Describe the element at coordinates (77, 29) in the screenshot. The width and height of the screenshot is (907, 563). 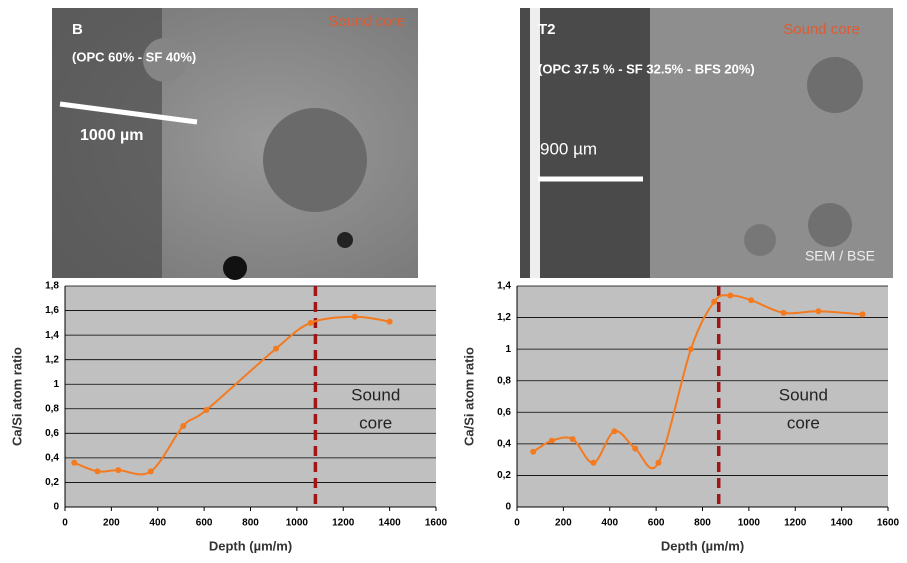
I see `image-label: B` at that location.